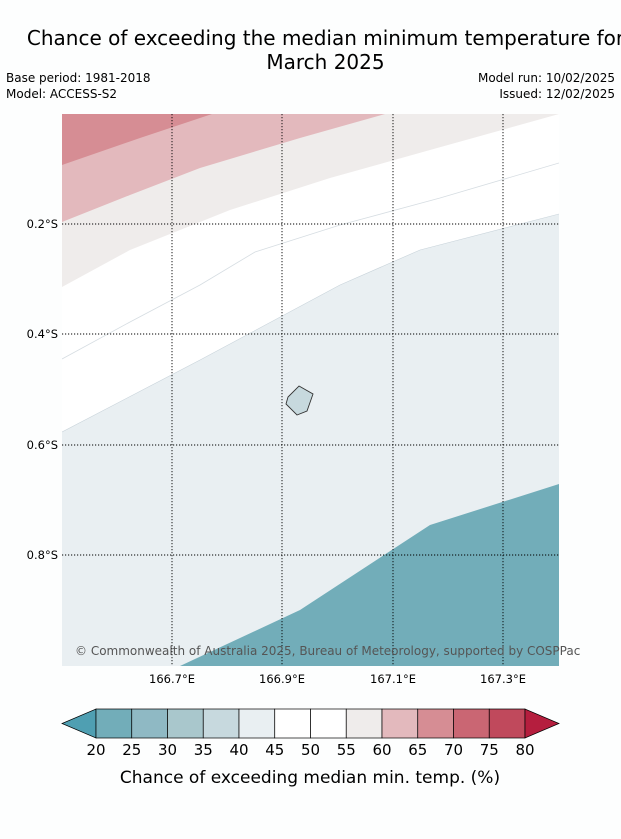  I want to click on longitude-label: 167.3°E, so click(503, 679).